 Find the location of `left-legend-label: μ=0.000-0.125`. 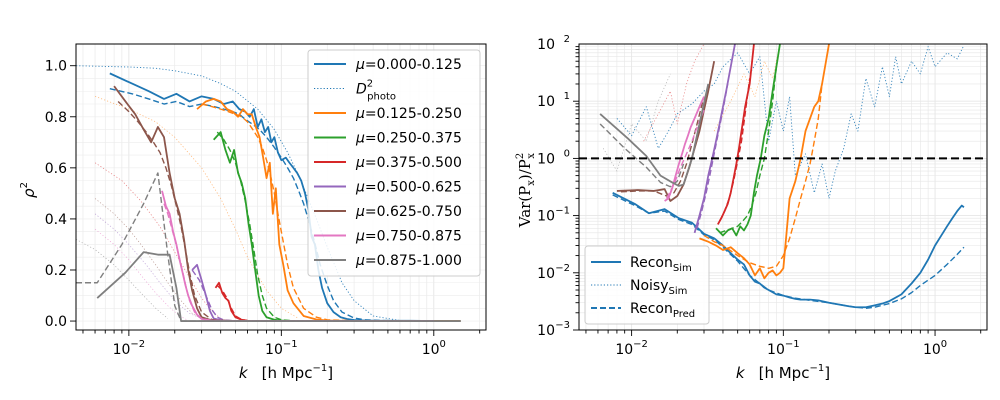

left-legend-label: μ=0.000-0.125 is located at coordinates (408, 65).